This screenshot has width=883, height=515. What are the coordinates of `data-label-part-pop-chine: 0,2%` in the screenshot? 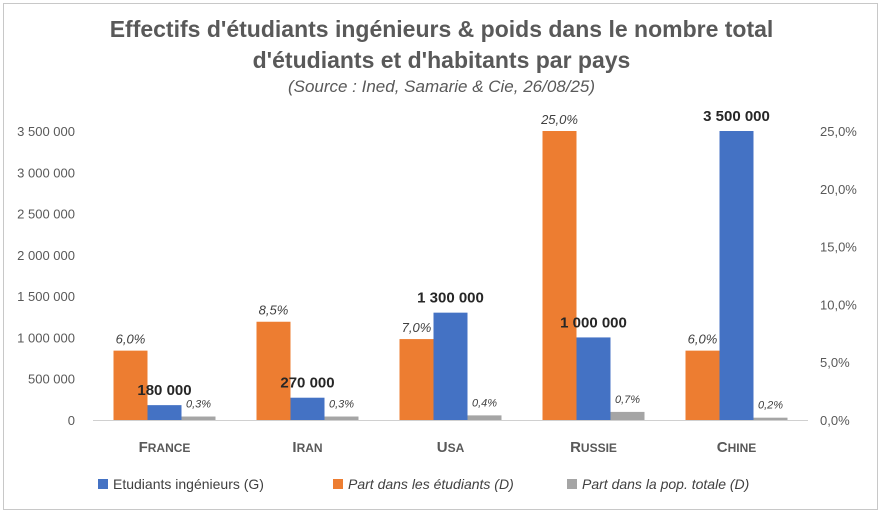 It's located at (770, 406).